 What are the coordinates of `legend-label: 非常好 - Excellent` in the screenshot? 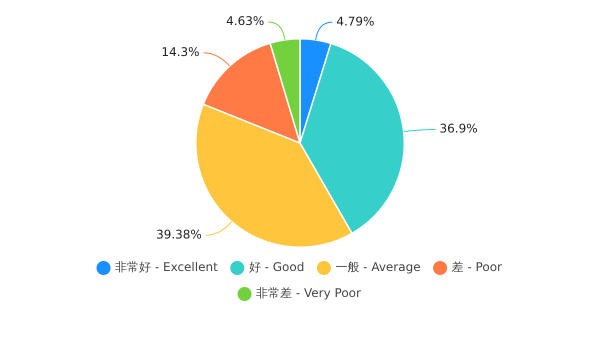 It's located at (166, 267).